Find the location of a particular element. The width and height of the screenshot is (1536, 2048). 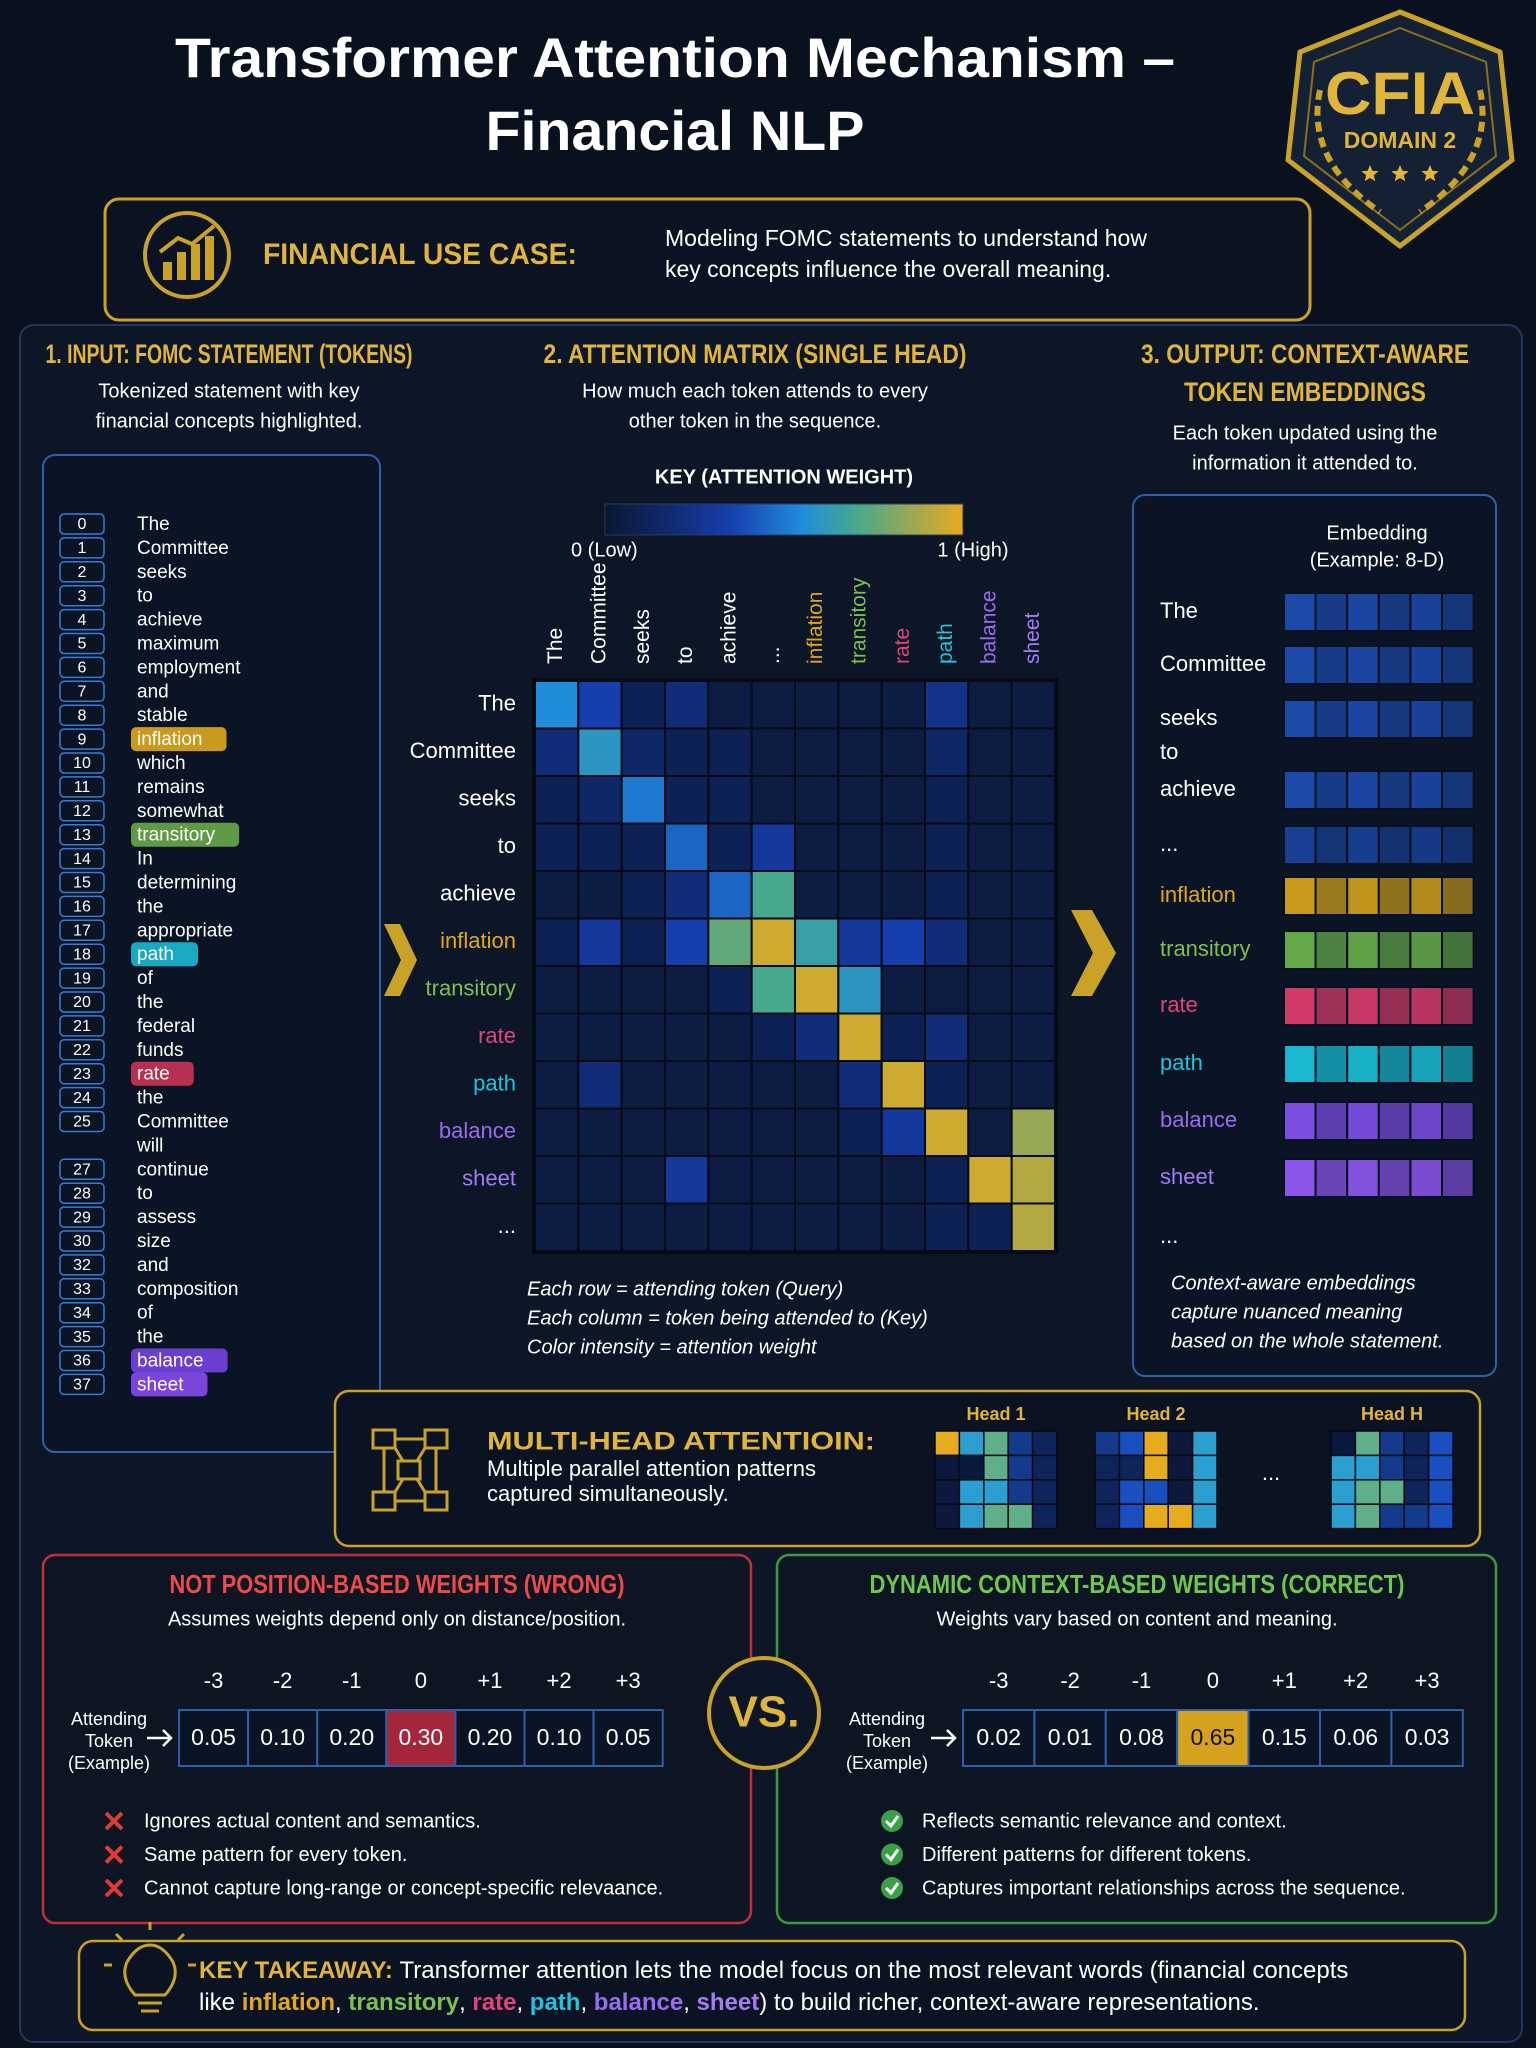

weight-cell is located at coordinates (421, 1738).